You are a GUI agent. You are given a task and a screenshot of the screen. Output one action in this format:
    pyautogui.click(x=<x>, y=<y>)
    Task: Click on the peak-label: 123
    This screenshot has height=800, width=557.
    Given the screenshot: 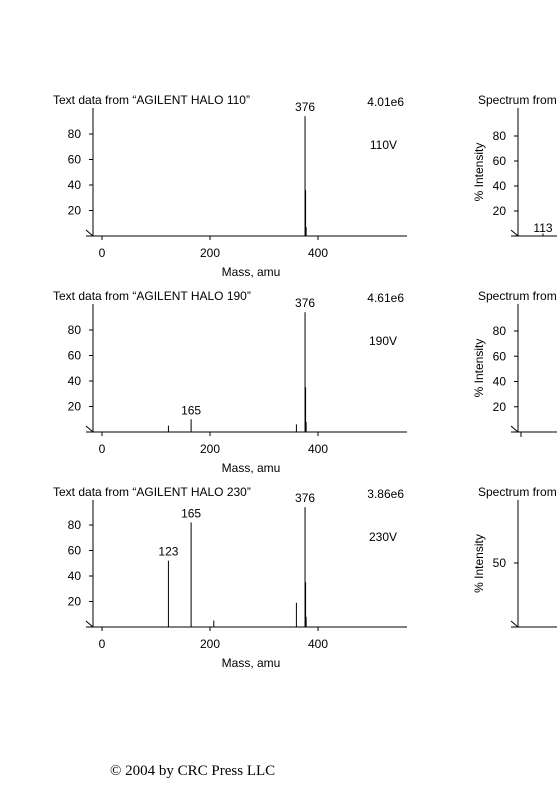 What is the action you would take?
    pyautogui.click(x=168, y=552)
    